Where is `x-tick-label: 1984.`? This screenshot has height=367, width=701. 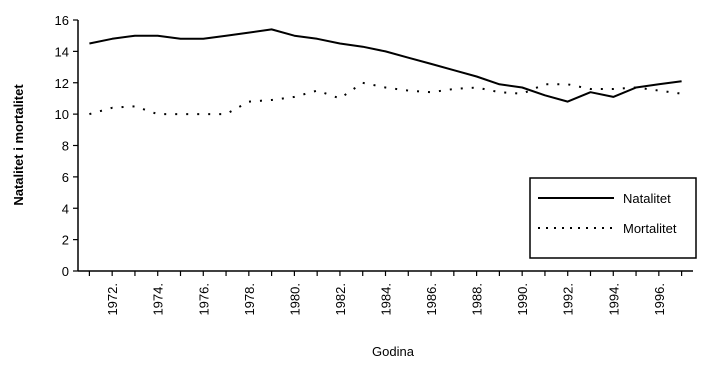 x-tick-label: 1984. is located at coordinates (386, 299).